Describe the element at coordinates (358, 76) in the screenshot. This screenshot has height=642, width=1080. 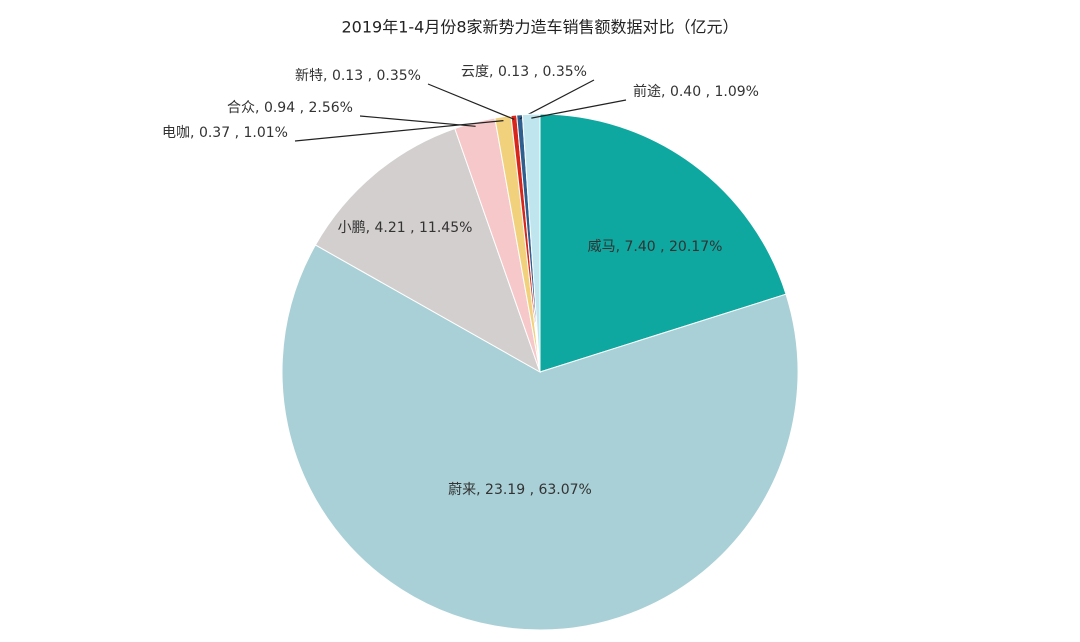
I see `data-label: 新特, 0.13 , 0.35%` at that location.